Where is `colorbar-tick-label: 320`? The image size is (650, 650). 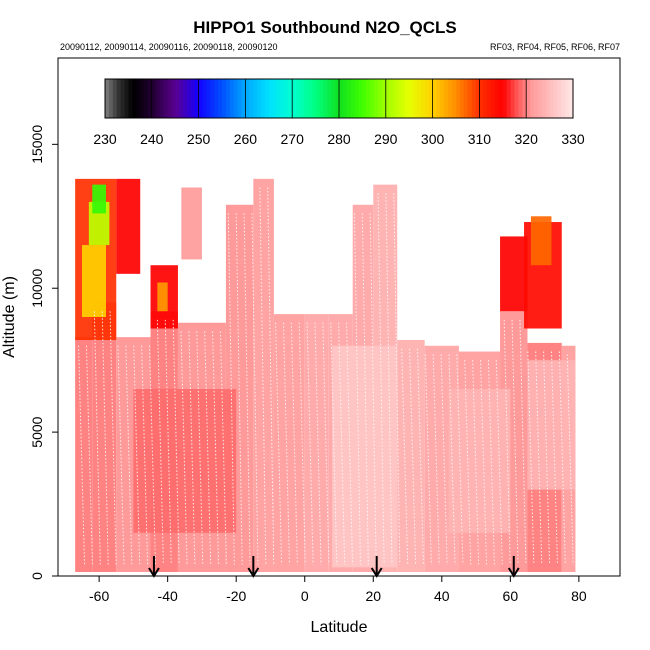 colorbar-tick-label: 320 is located at coordinates (527, 139).